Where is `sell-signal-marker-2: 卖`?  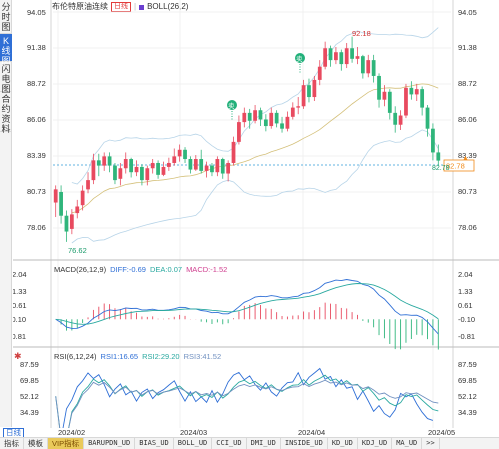
sell-signal-marker-2: 卖 is located at coordinates (300, 63).